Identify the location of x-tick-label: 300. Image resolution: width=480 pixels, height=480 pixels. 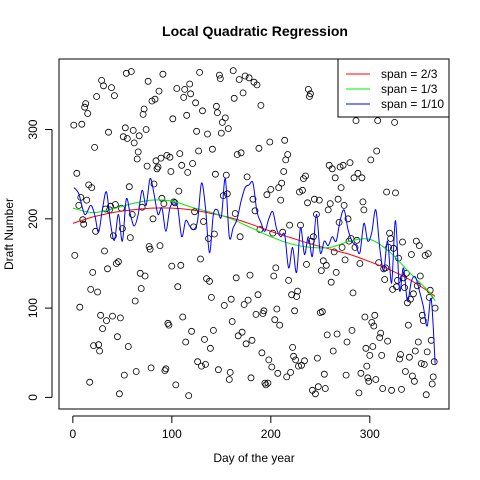
(370, 434).